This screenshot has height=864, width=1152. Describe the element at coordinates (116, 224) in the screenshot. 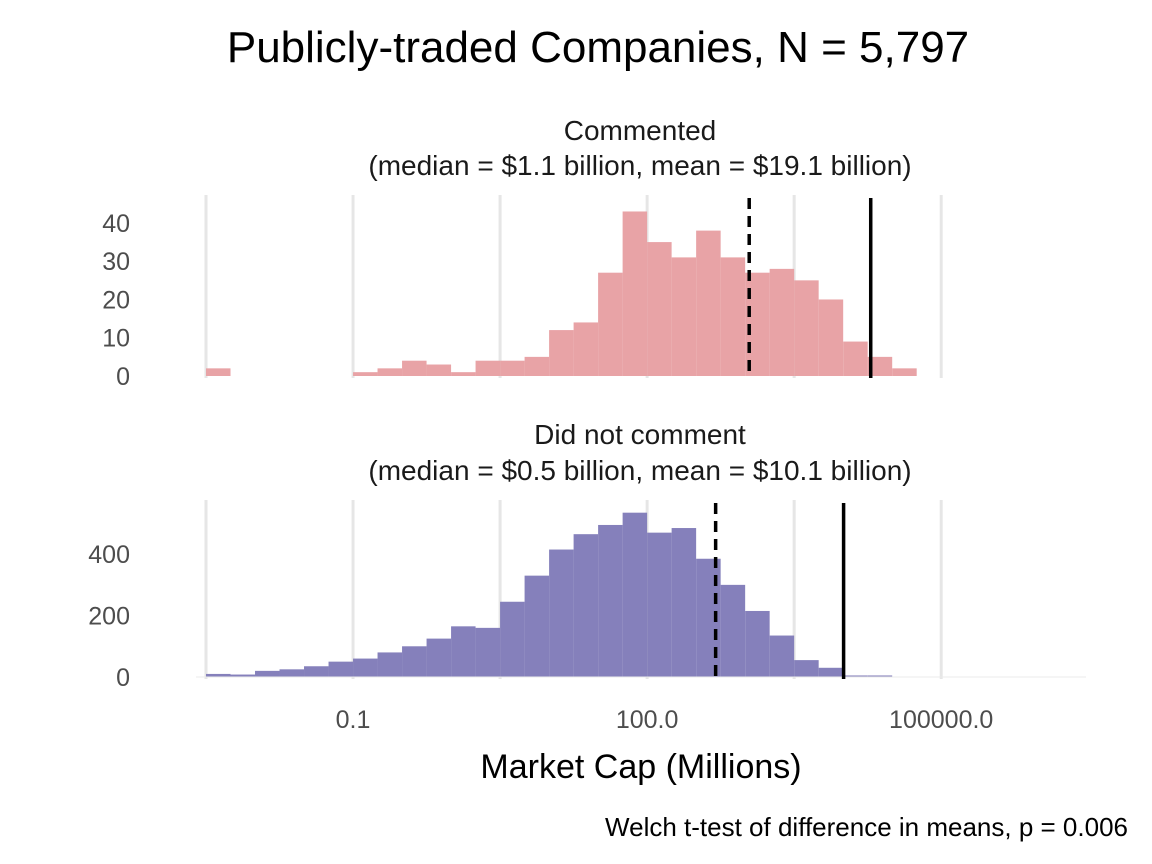

I see `panel-1-y-tick-label: 40` at that location.